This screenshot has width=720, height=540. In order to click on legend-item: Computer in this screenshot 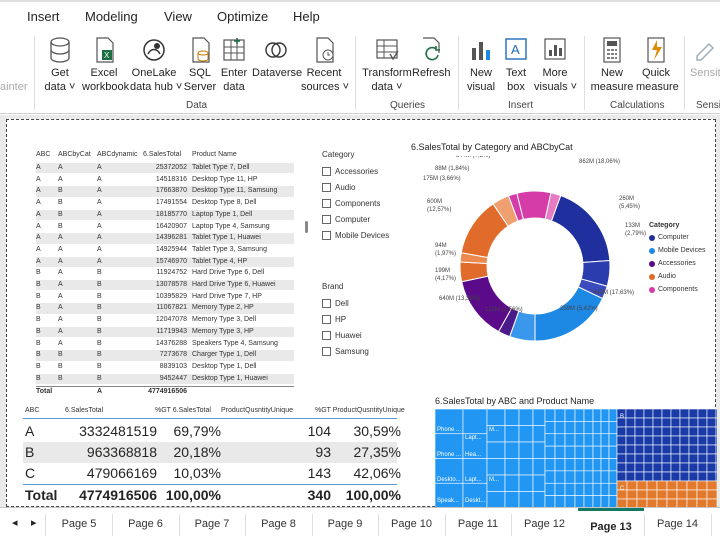, I will do `click(677, 237)`.